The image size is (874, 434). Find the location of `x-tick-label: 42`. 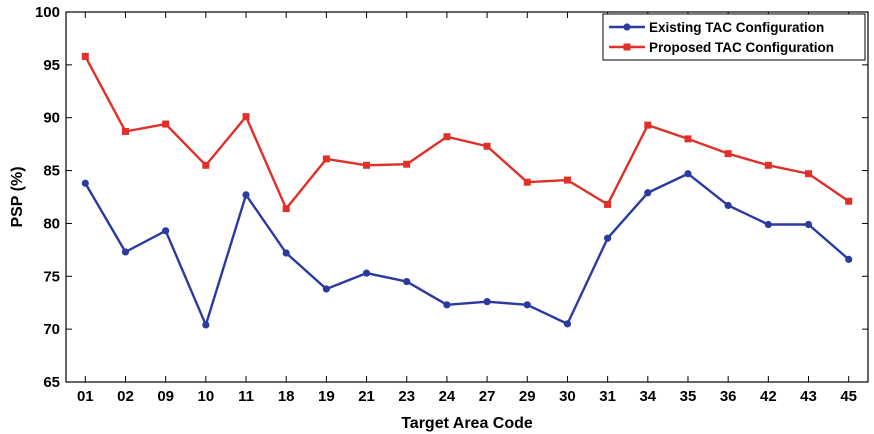

x-tick-label: 42 is located at coordinates (768, 396).